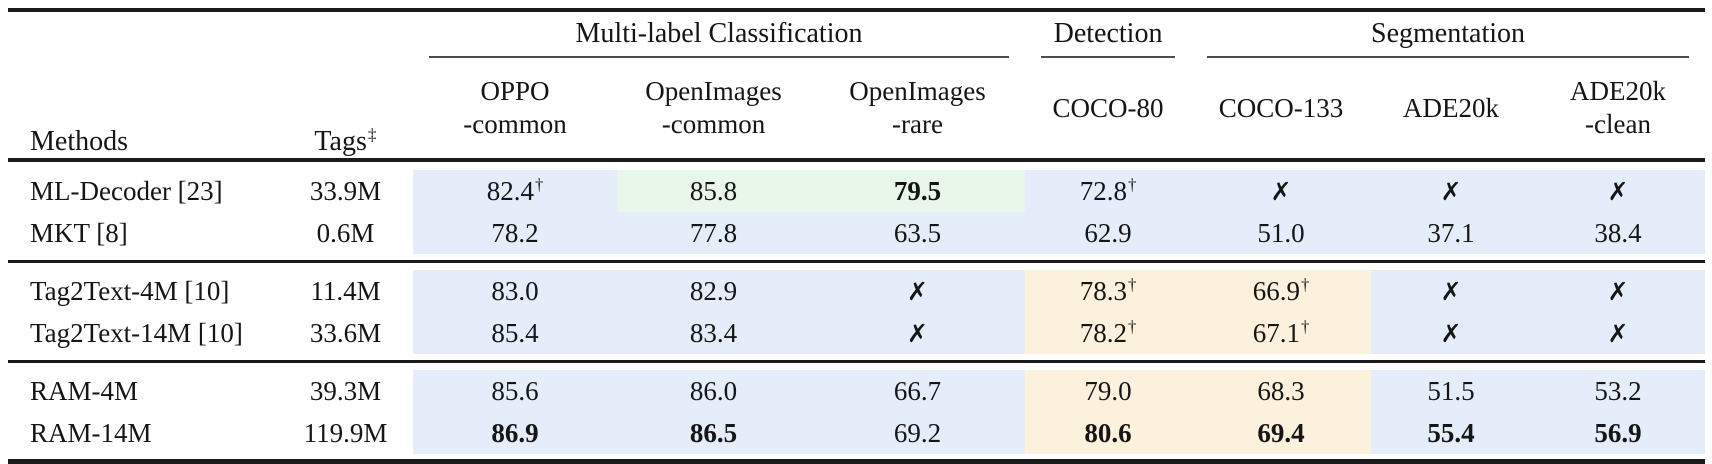 The height and width of the screenshot is (464, 1712). I want to click on detection-group-rule, so click(1108, 57).